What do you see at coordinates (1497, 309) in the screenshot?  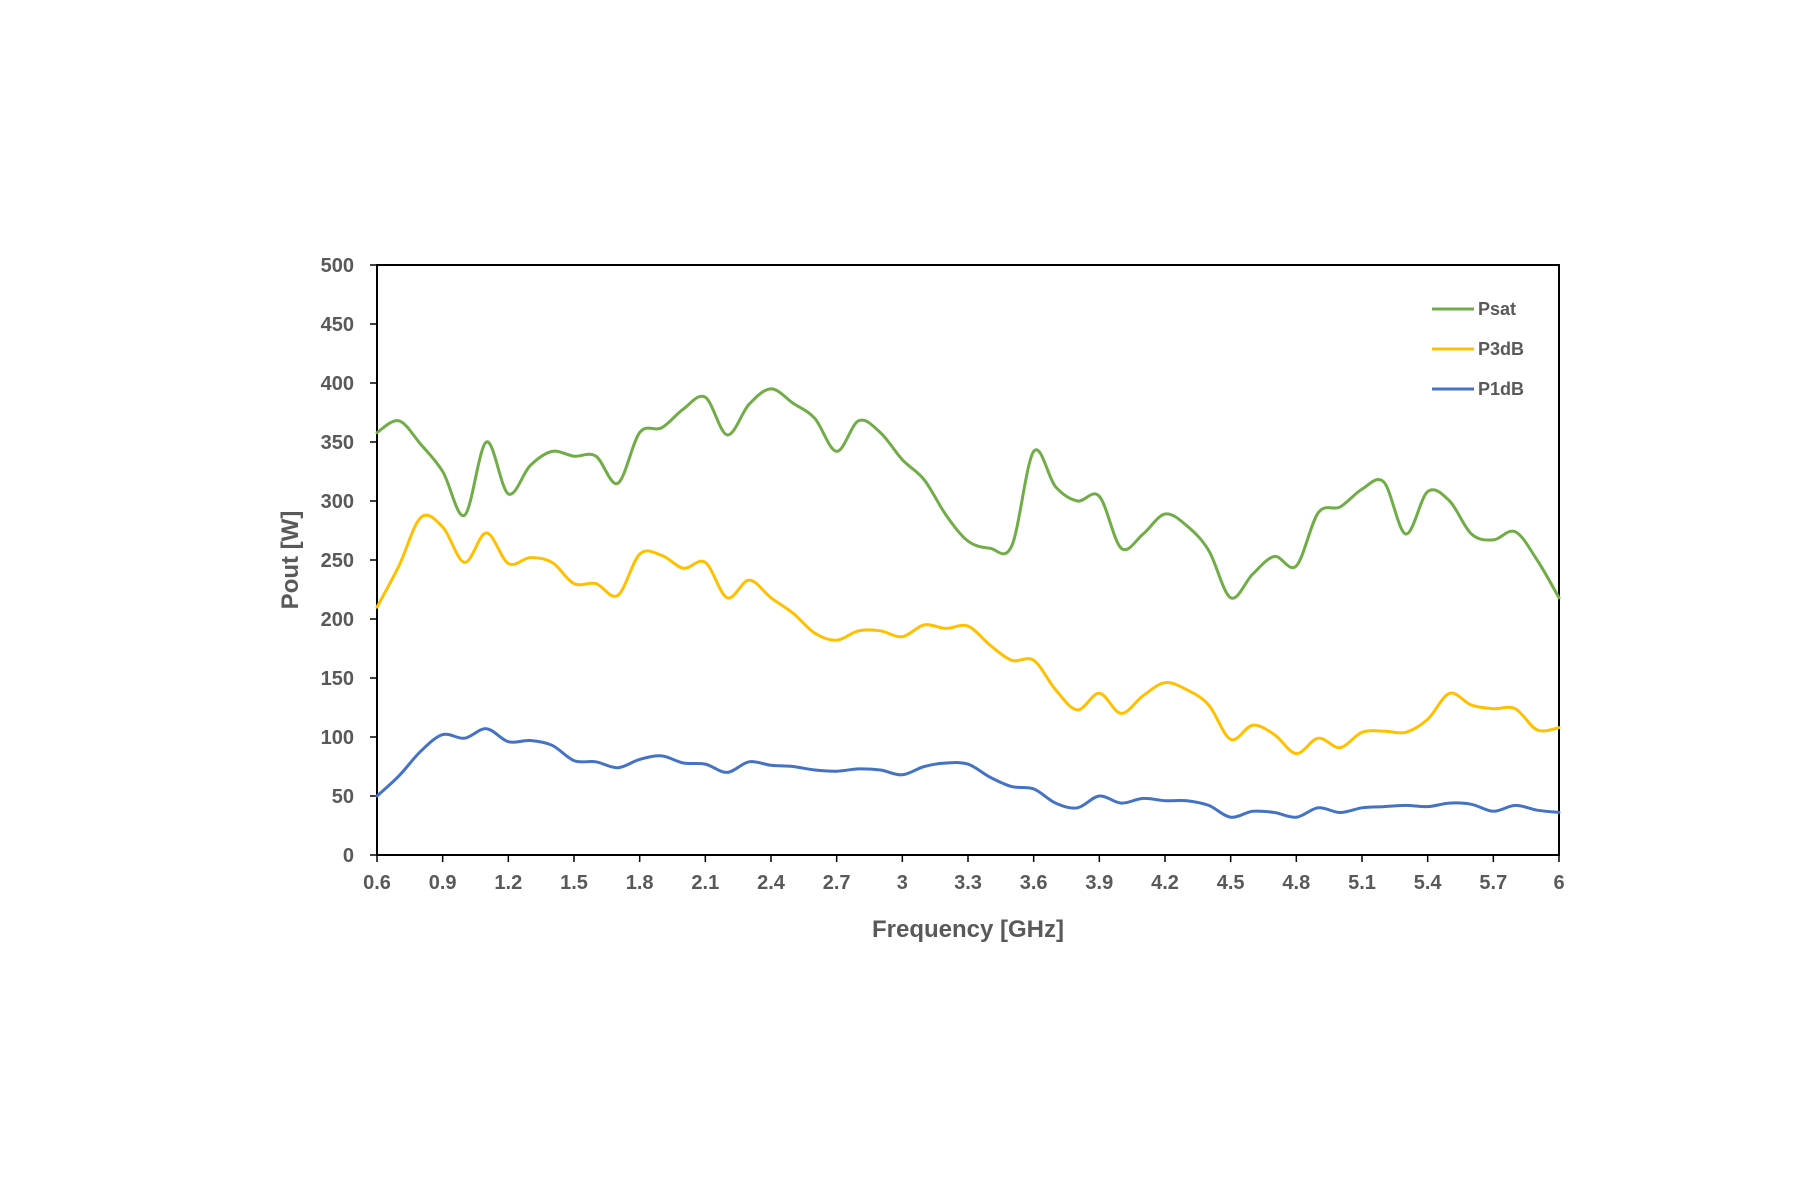 I see `legend-label-psat: Psat` at bounding box center [1497, 309].